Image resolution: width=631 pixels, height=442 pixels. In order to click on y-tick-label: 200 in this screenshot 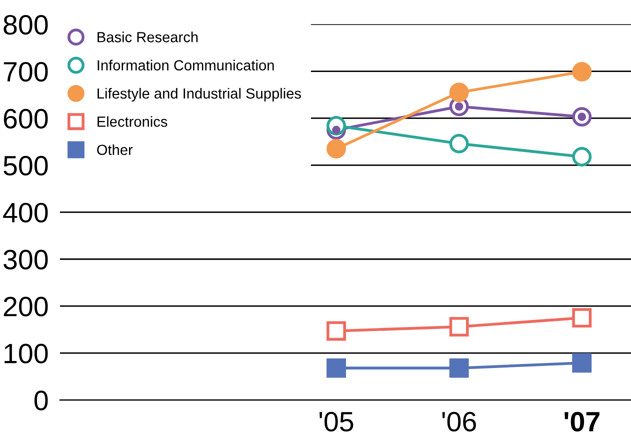, I will do `click(26, 306)`.